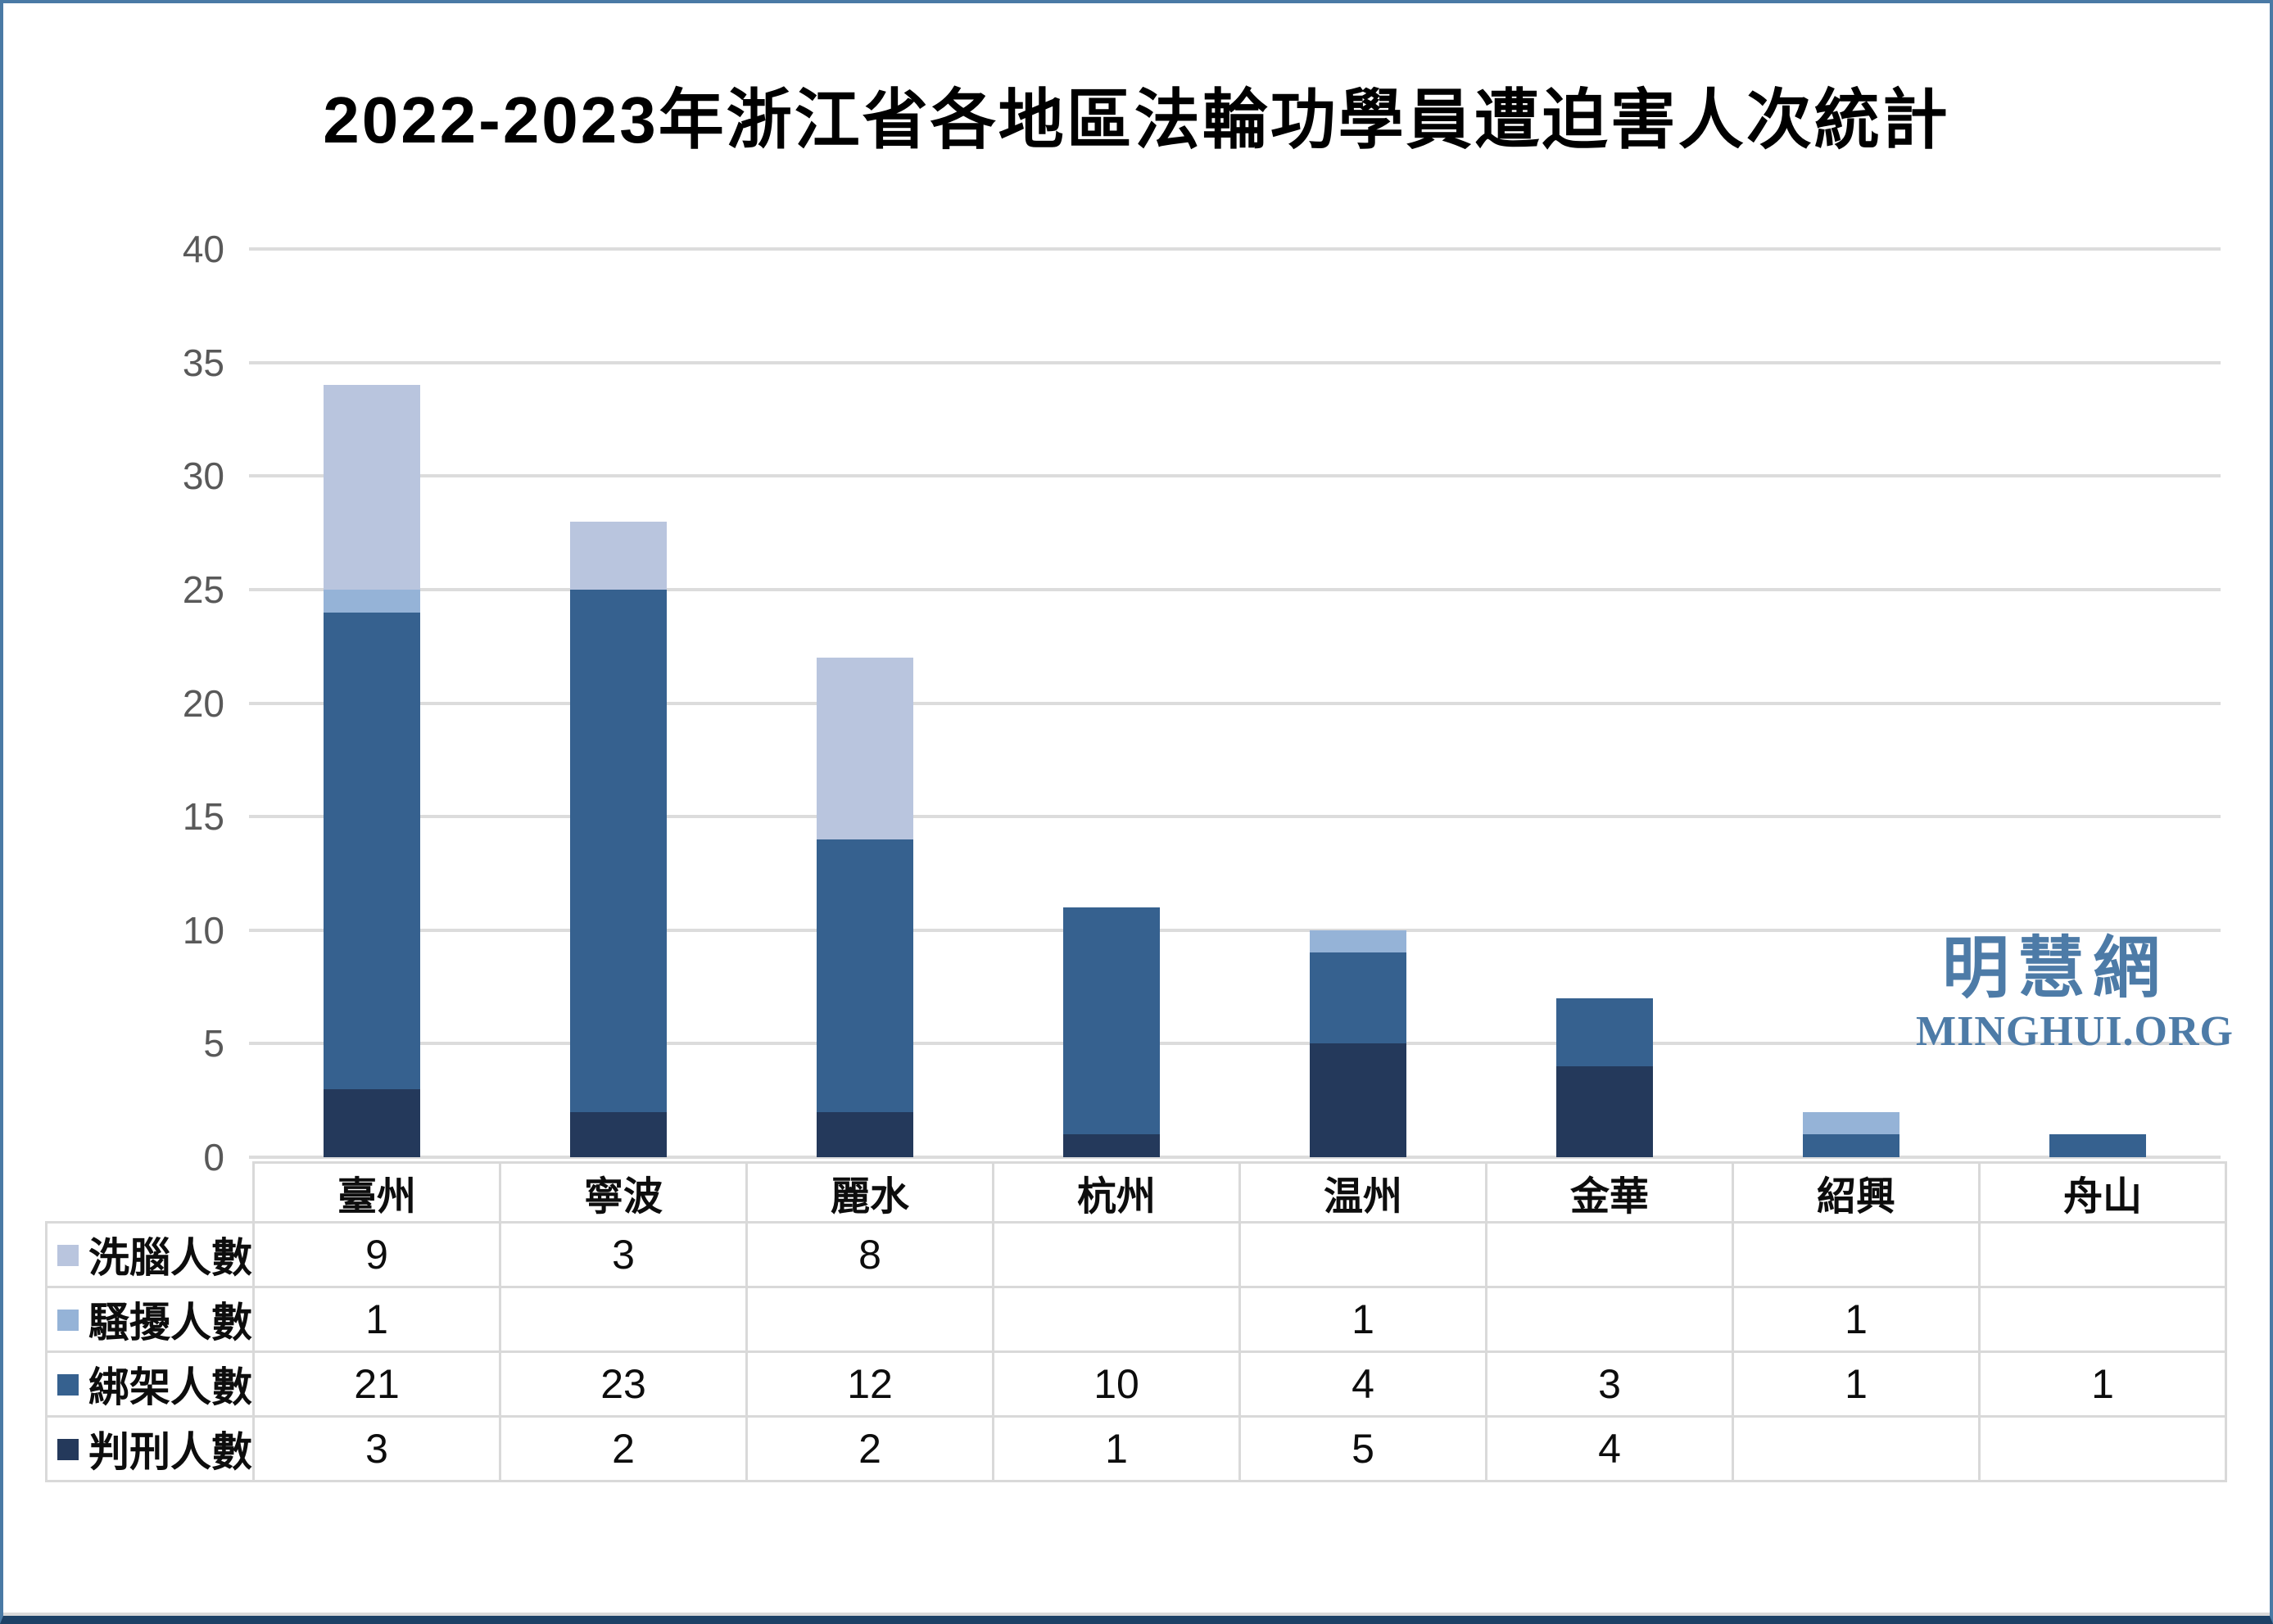 The height and width of the screenshot is (1624, 2273). I want to click on table-cell-洗腦人數-臺州: 9, so click(376, 1254).